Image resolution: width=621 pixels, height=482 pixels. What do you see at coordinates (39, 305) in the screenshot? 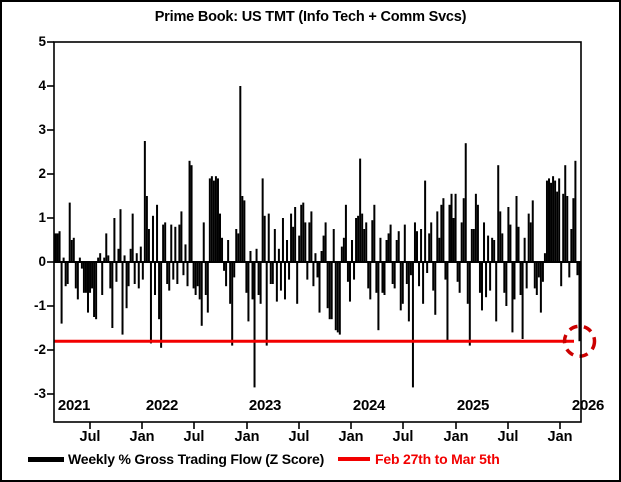
I see `y-axis-tick-label: -1` at bounding box center [39, 305].